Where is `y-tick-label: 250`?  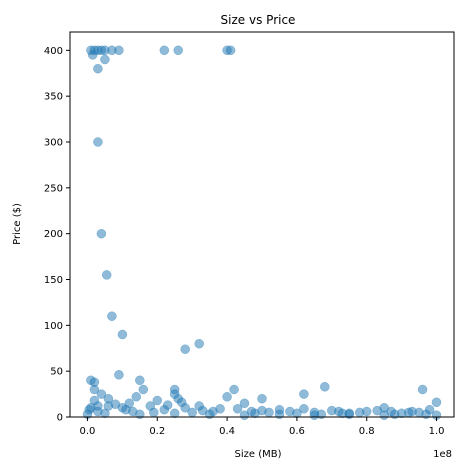
y-tick-label: 250 is located at coordinates (53, 188).